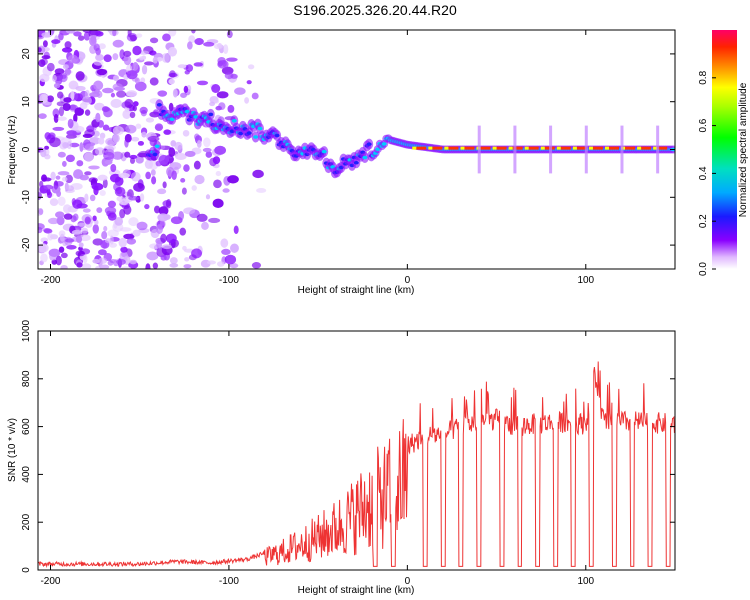  What do you see at coordinates (26, 102) in the screenshot?
I see `spectrogram-y-tick-label: 10` at bounding box center [26, 102].